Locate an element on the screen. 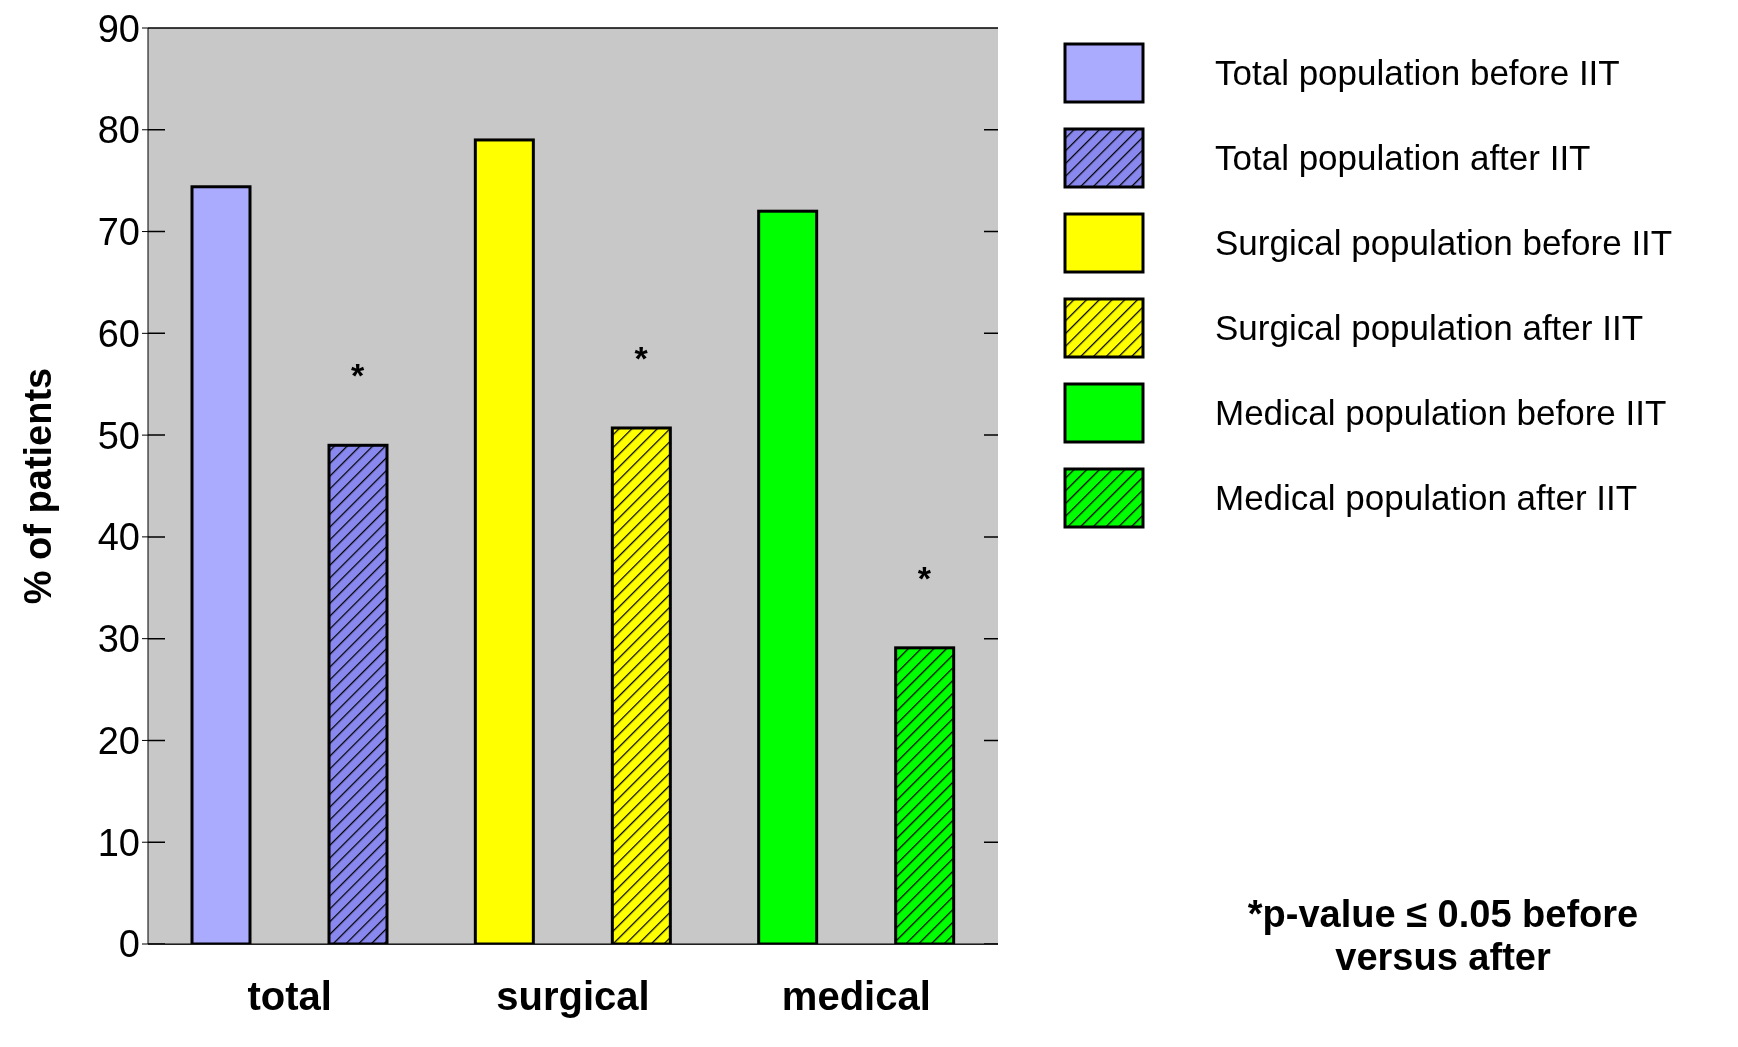 Image resolution: width=1738 pixels, height=1047 pixels. y-tick-label: 90 is located at coordinates (118, 28).